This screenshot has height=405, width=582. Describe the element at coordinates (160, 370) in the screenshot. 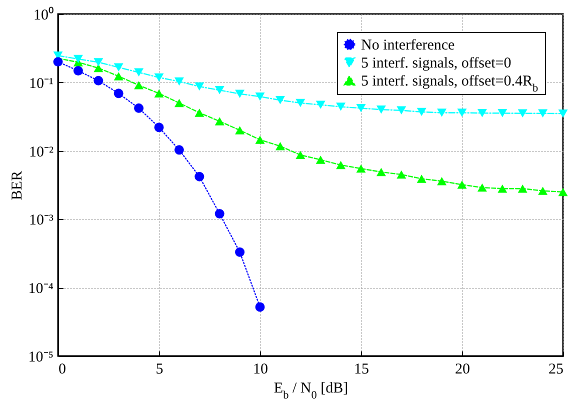

I see `x-tick-label: 5` at that location.